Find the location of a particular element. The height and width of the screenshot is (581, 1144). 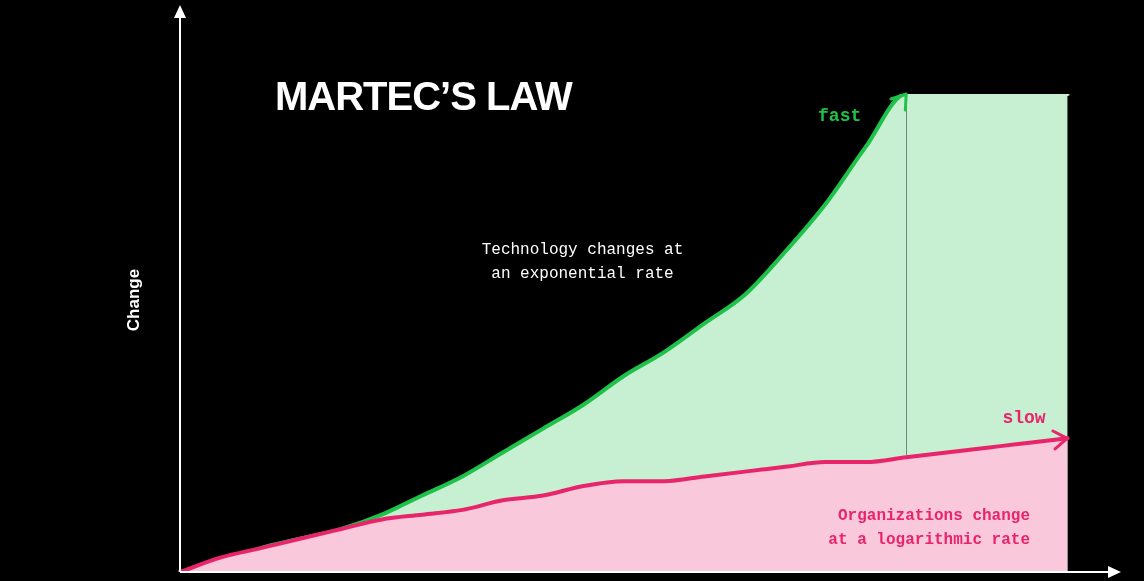

annotation: Technology changes at an exponential rate is located at coordinates (582, 262).